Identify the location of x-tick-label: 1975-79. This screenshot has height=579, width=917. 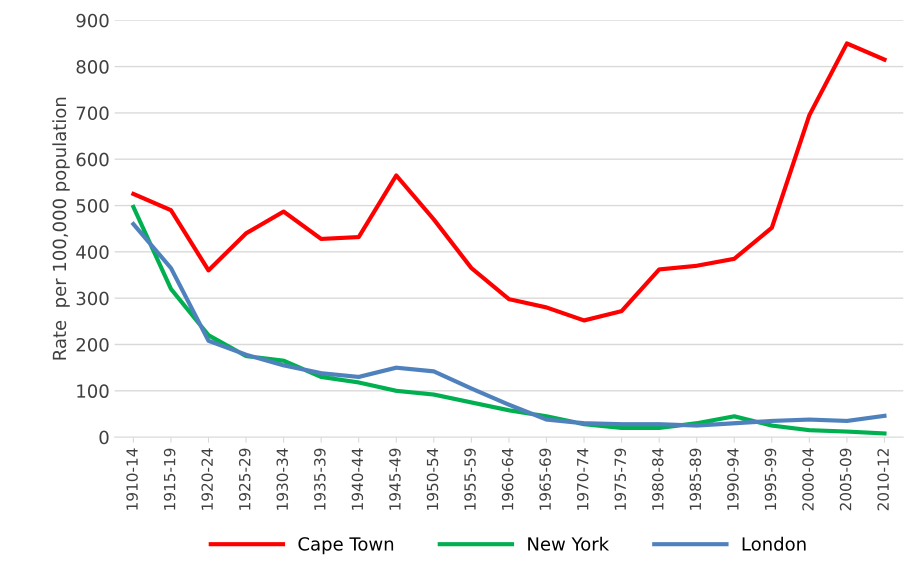
(620, 479).